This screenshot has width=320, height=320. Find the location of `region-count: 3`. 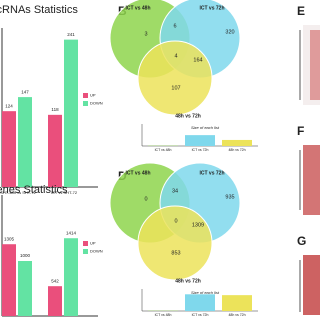

region-count: 3 is located at coordinates (145, 34).